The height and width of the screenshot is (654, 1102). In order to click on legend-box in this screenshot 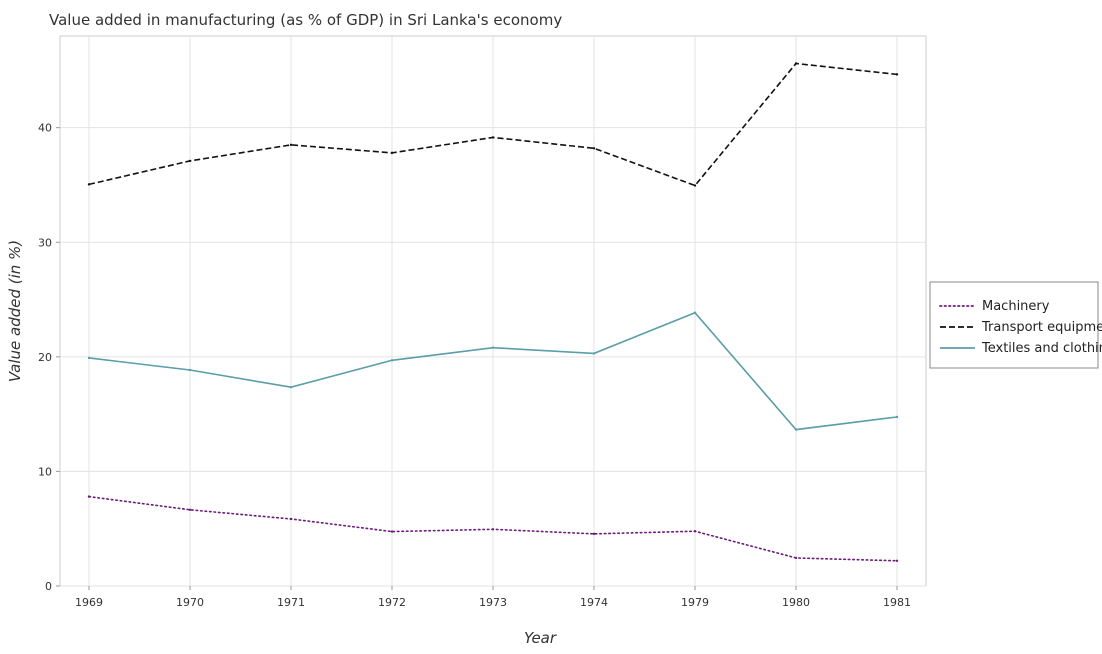, I will do `click(1014, 325)`.